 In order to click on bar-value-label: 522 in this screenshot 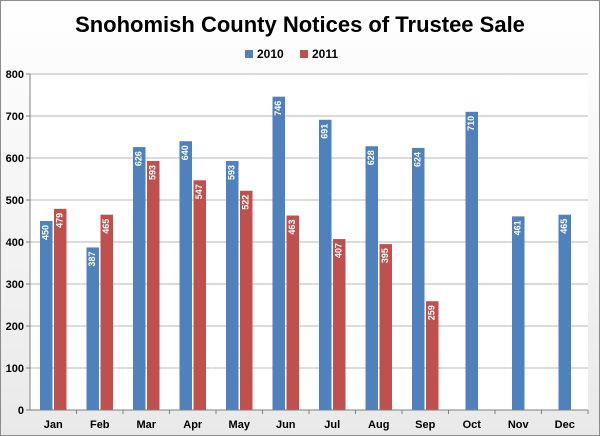, I will do `click(246, 202)`.